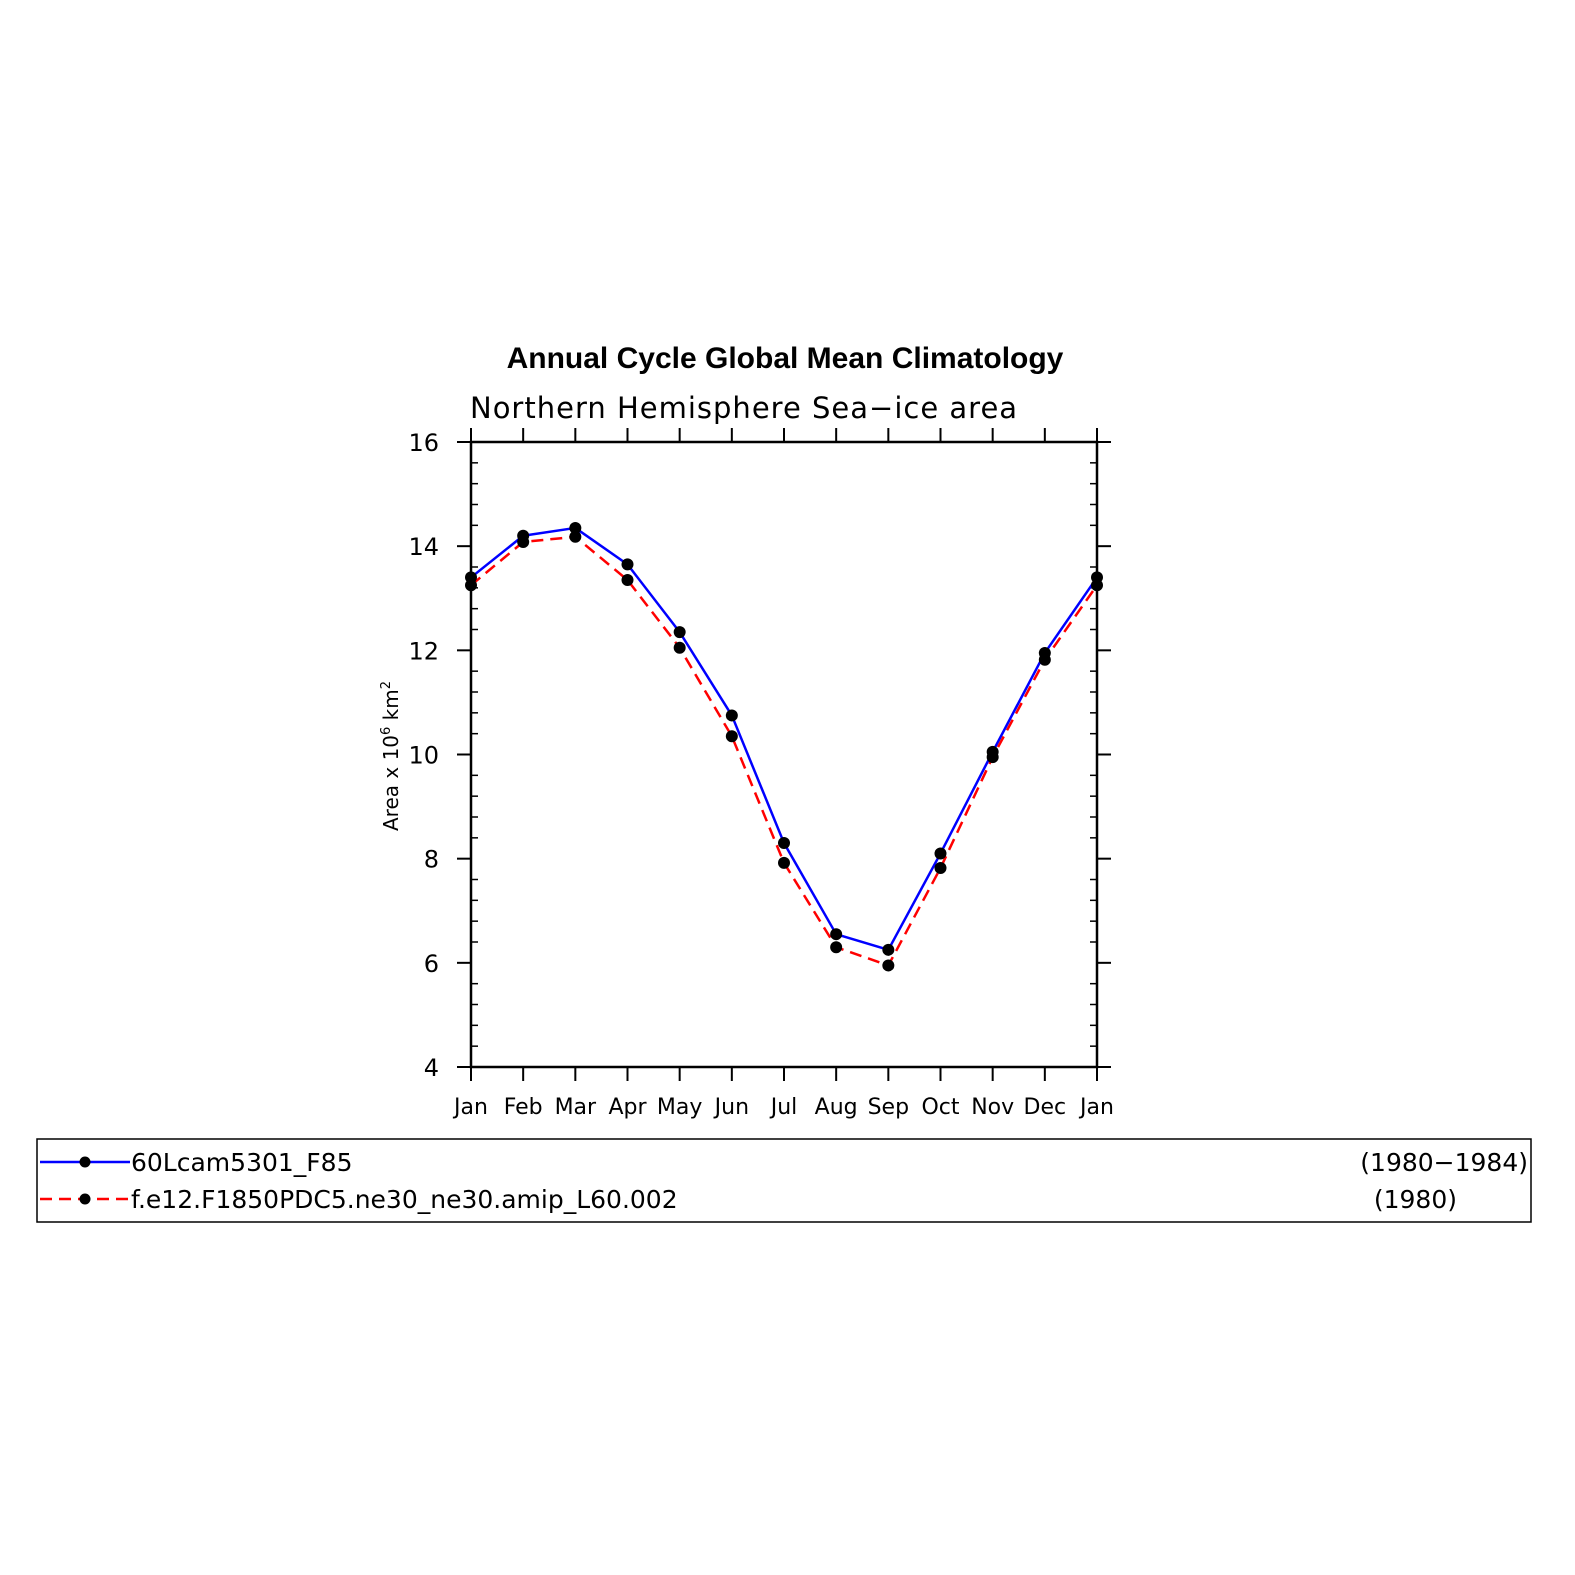  I want to click on legend-period-series-2: (1980), so click(1415, 1199).